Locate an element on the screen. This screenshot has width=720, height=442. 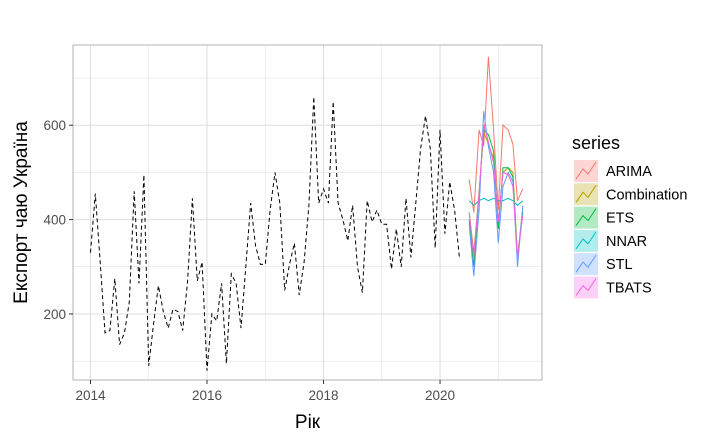
legend-item-arima: ARIMA is located at coordinates (613, 171).